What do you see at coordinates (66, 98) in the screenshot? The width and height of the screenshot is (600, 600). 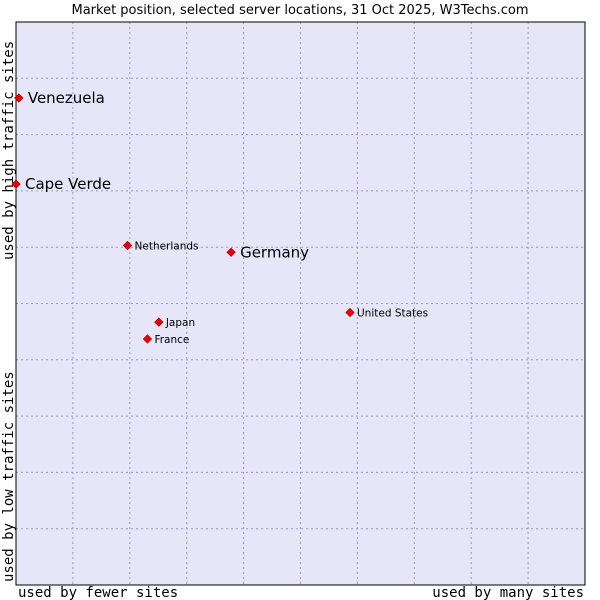 I see `point-label-venezuela: Venezuela` at bounding box center [66, 98].